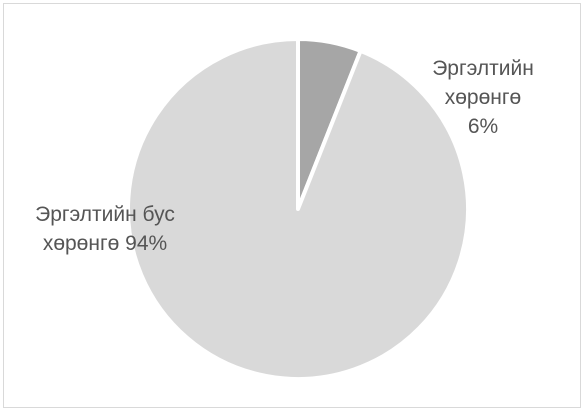 The height and width of the screenshot is (412, 586). I want to click on slice-label-line: Эргэлтийн, so click(483, 68).